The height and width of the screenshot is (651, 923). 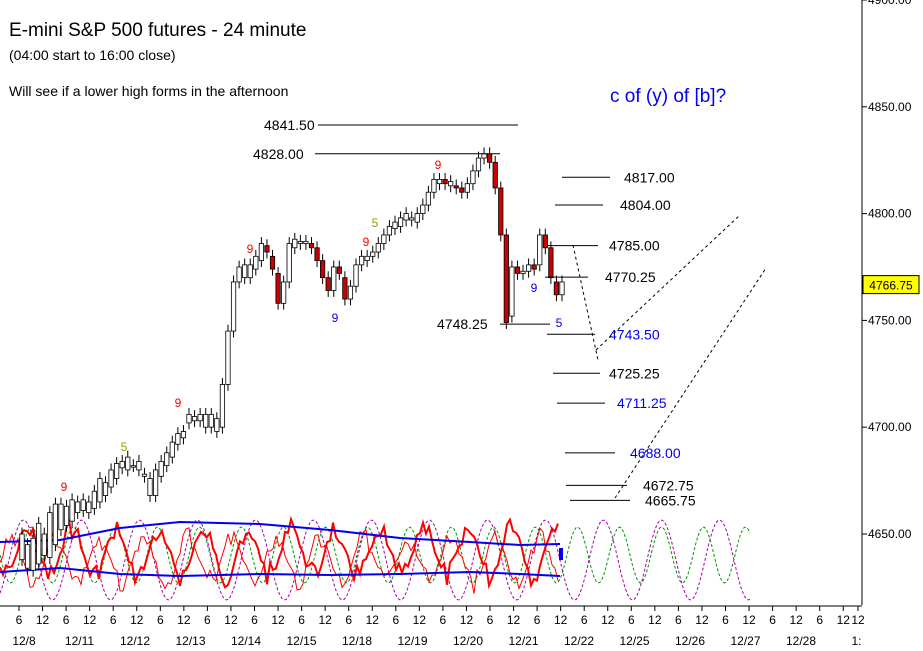 What do you see at coordinates (670, 500) in the screenshot?
I see `level-label: 4665.75` at bounding box center [670, 500].